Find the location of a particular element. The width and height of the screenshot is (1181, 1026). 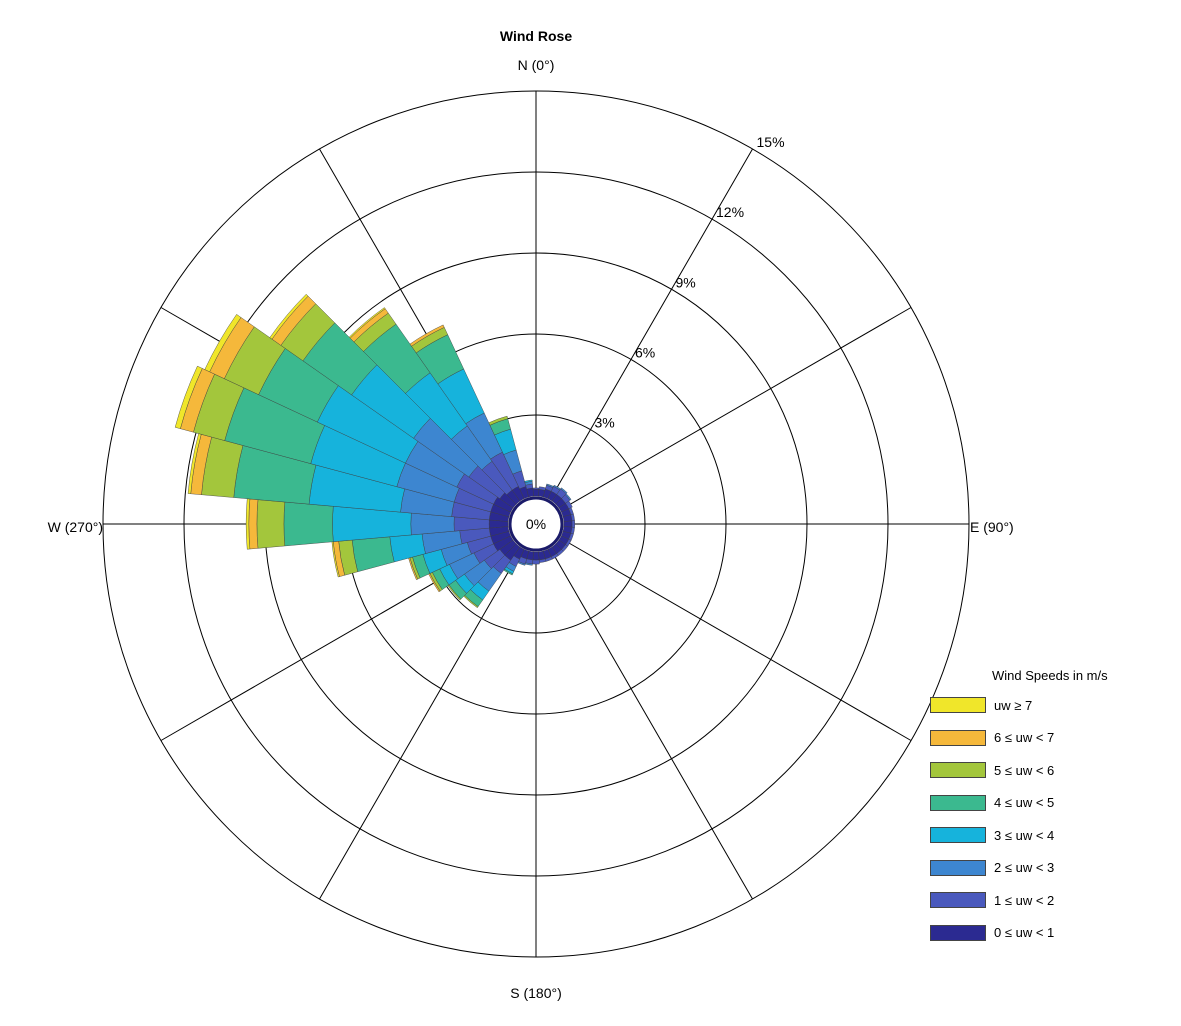

legend-item: 2 ≤ uw < 3 is located at coordinates (1050, 868).